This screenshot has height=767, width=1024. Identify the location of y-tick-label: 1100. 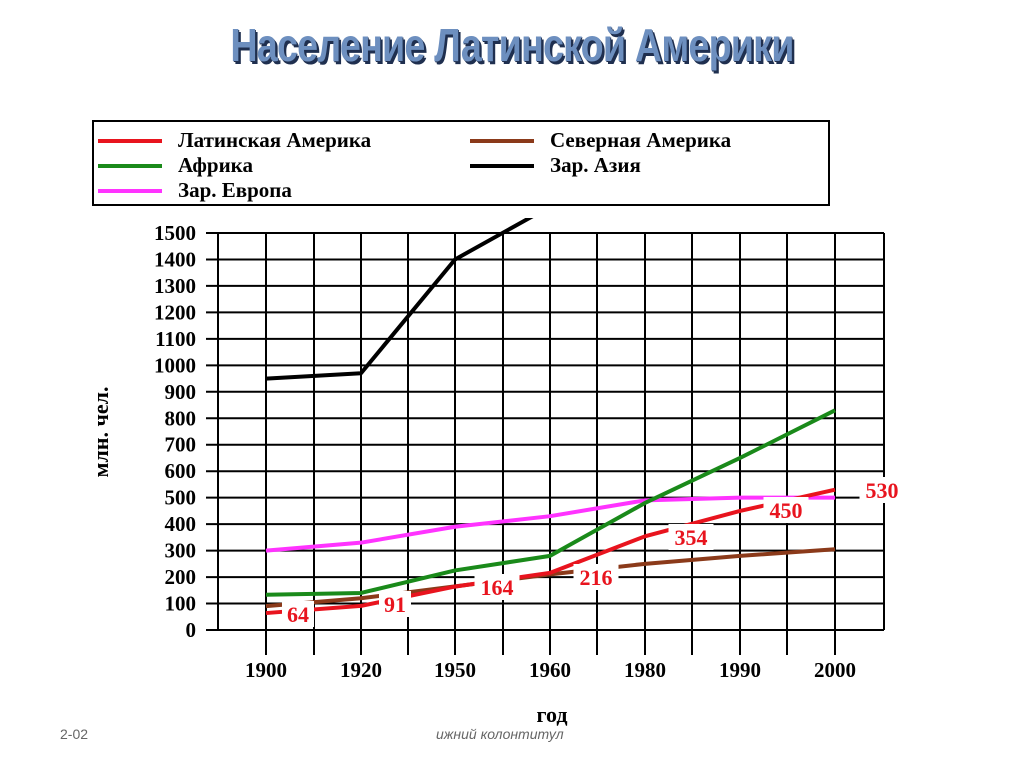
(175, 339).